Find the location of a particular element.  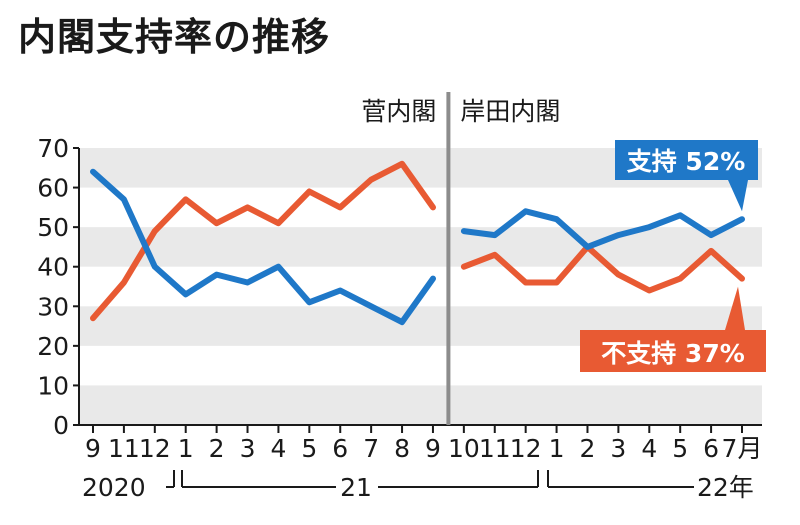

series-callouts: 支持 52% 不支持 37% is located at coordinates (673, 256).